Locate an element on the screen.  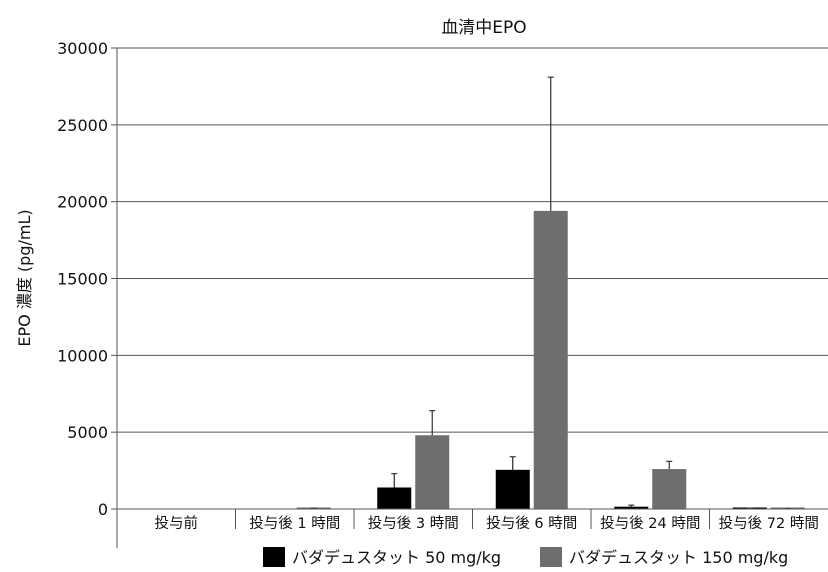
x-tick-label: 投与前 is located at coordinates (177, 523).